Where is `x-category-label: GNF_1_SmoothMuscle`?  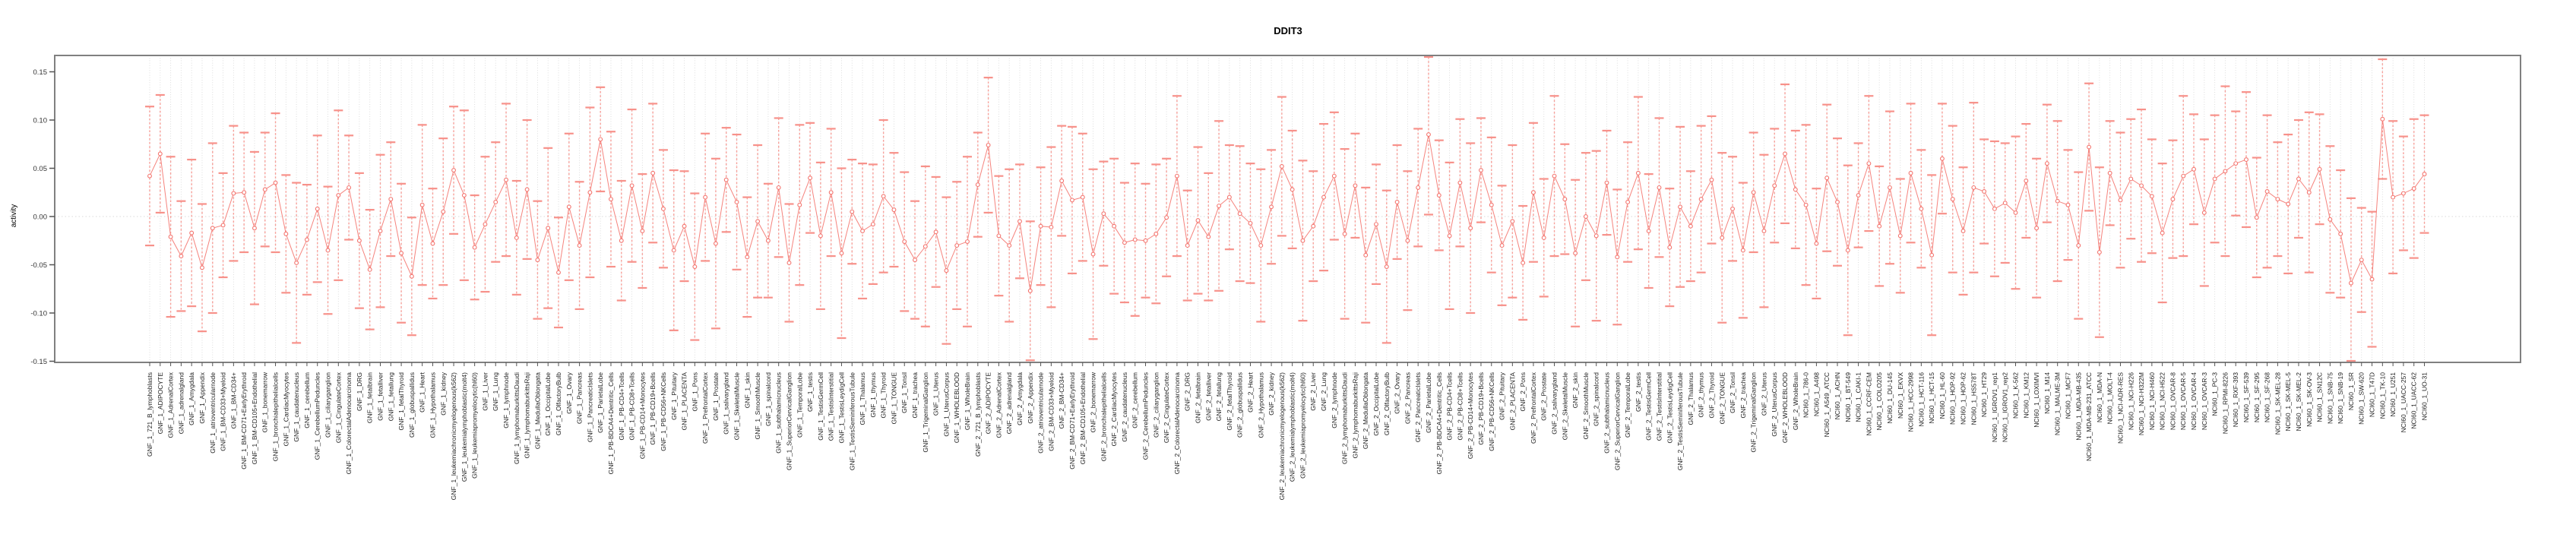 x-category-label: GNF_1_SmoothMuscle is located at coordinates (757, 406).